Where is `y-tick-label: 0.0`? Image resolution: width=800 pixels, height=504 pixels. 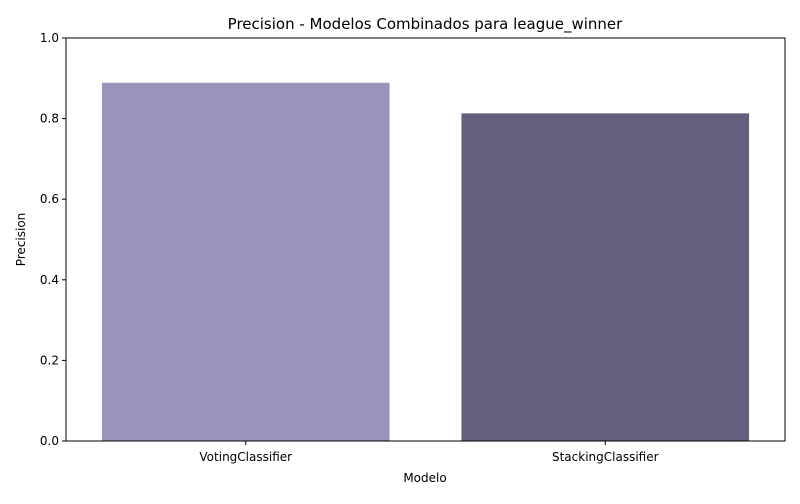 y-tick-label: 0.0 is located at coordinates (49, 441).